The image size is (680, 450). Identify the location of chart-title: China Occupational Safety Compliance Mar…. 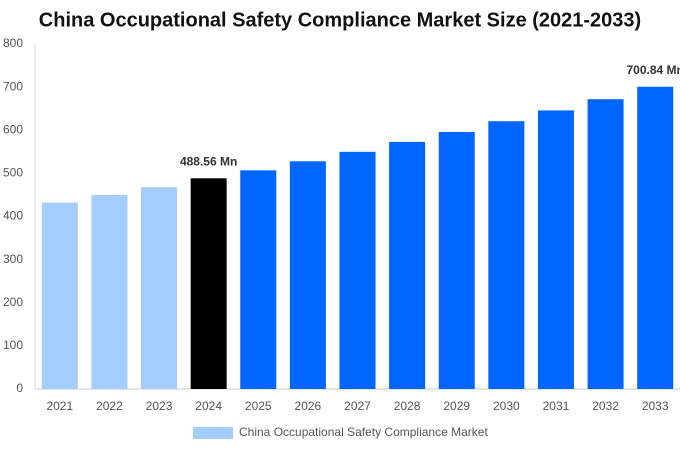
(340, 20).